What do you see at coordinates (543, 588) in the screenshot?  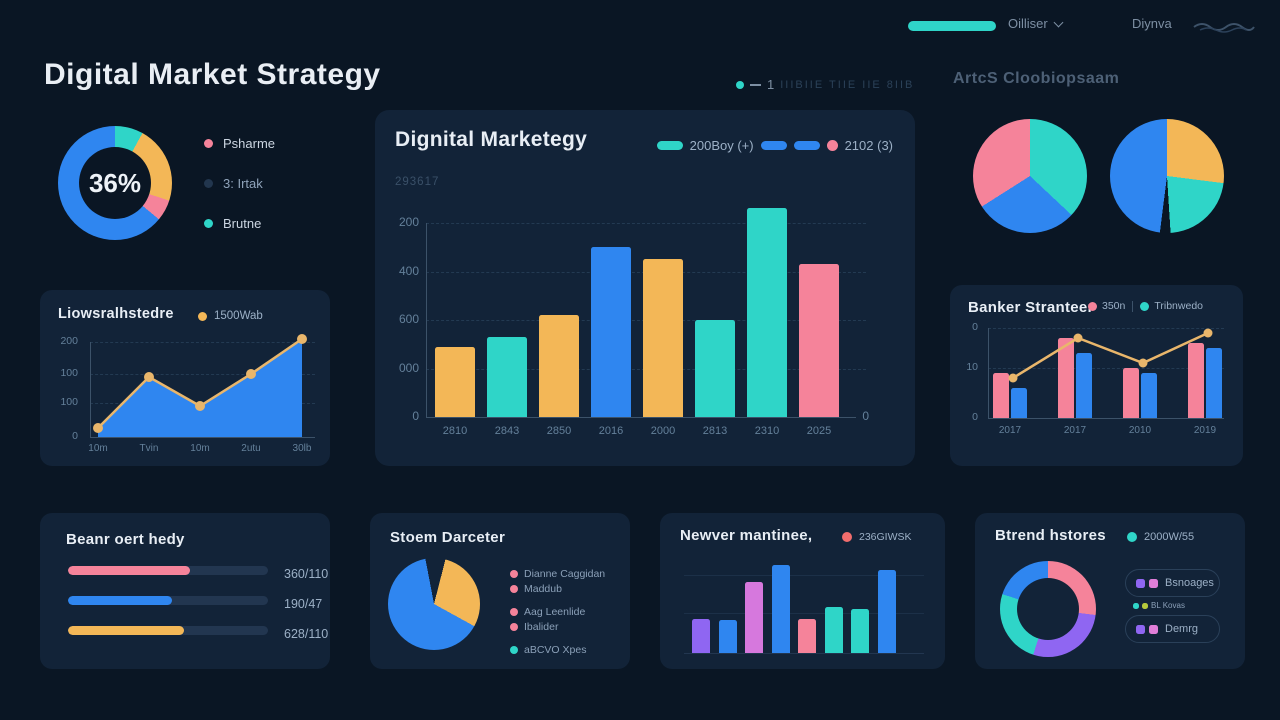 I see `legend-label: Maddub` at bounding box center [543, 588].